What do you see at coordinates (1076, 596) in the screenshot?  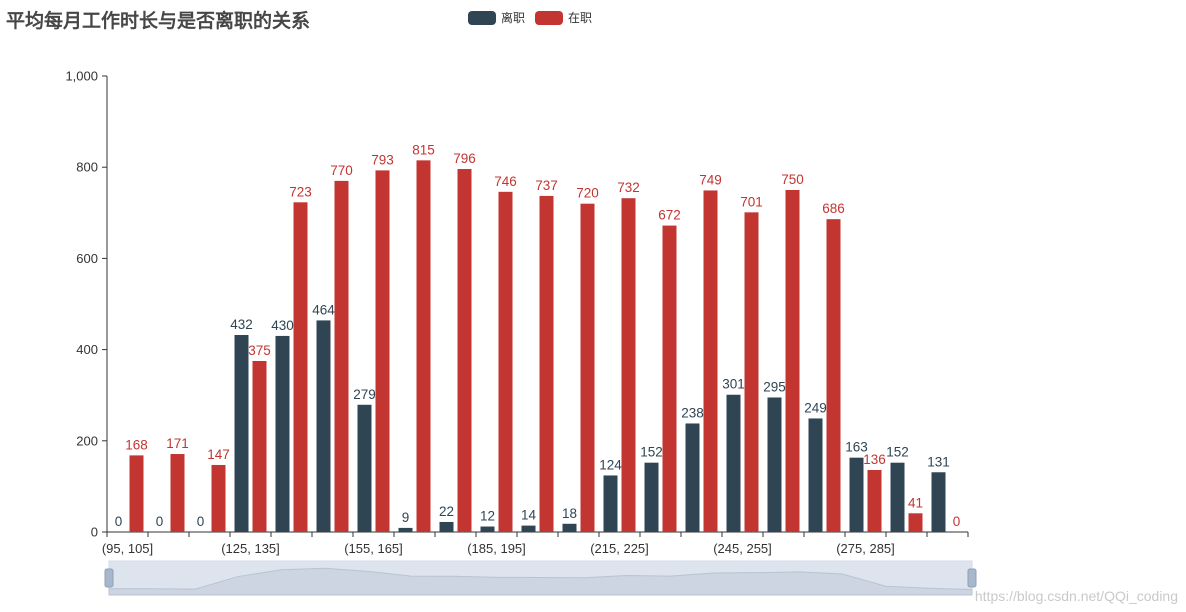 I see `watermark: https://blog.csdn.net/QQi_coding` at bounding box center [1076, 596].